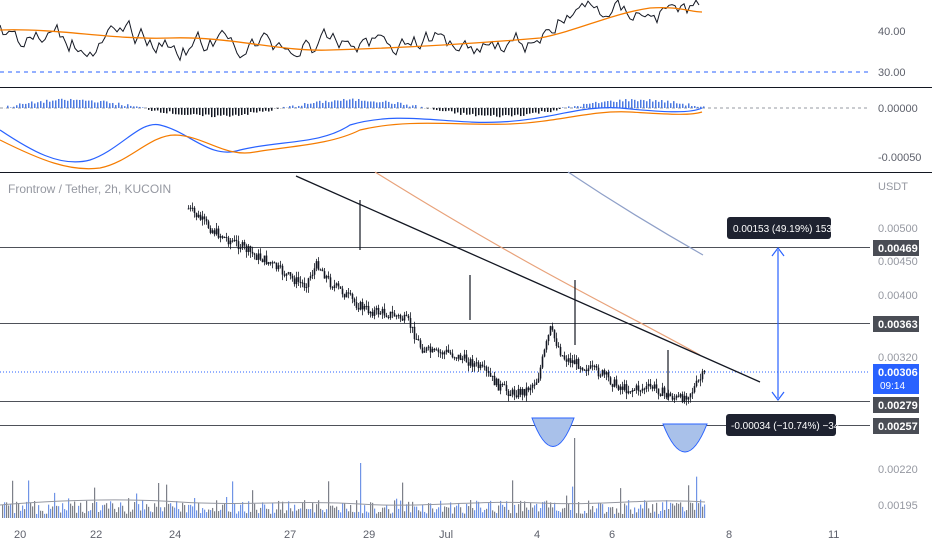 The width and height of the screenshot is (932, 550). I want to click on time-tick-label: 29, so click(369, 535).